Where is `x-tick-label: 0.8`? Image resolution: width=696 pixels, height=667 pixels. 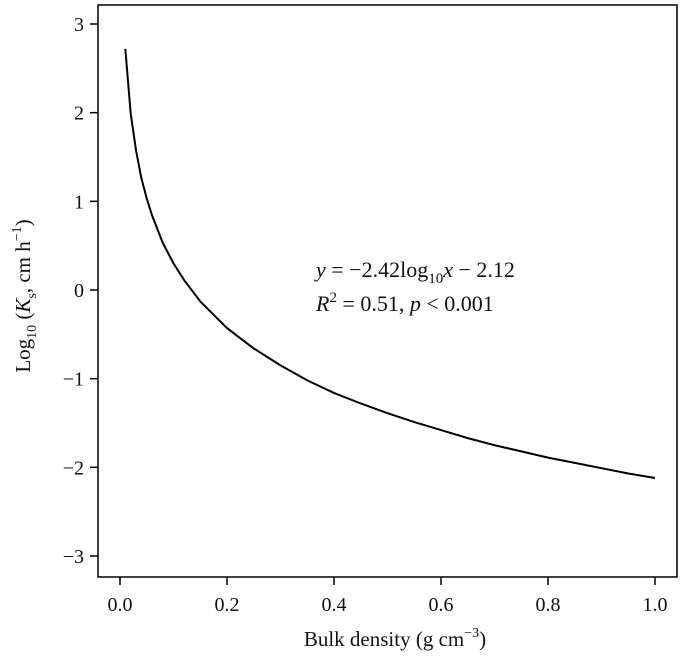 x-tick-label: 0.8 is located at coordinates (548, 605).